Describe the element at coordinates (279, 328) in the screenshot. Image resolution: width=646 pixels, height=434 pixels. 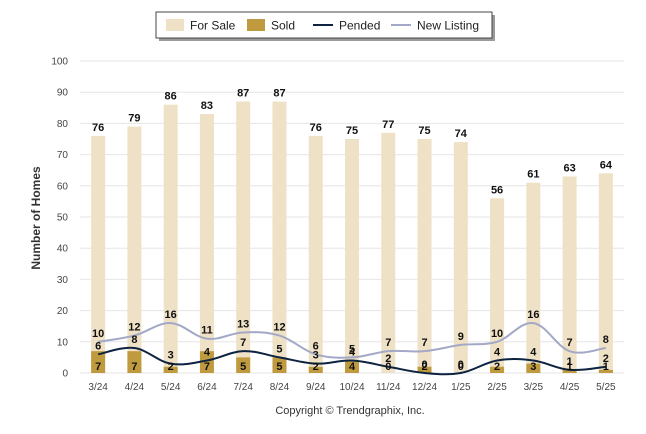
I see `new-listing-value-label: 12` at that location.